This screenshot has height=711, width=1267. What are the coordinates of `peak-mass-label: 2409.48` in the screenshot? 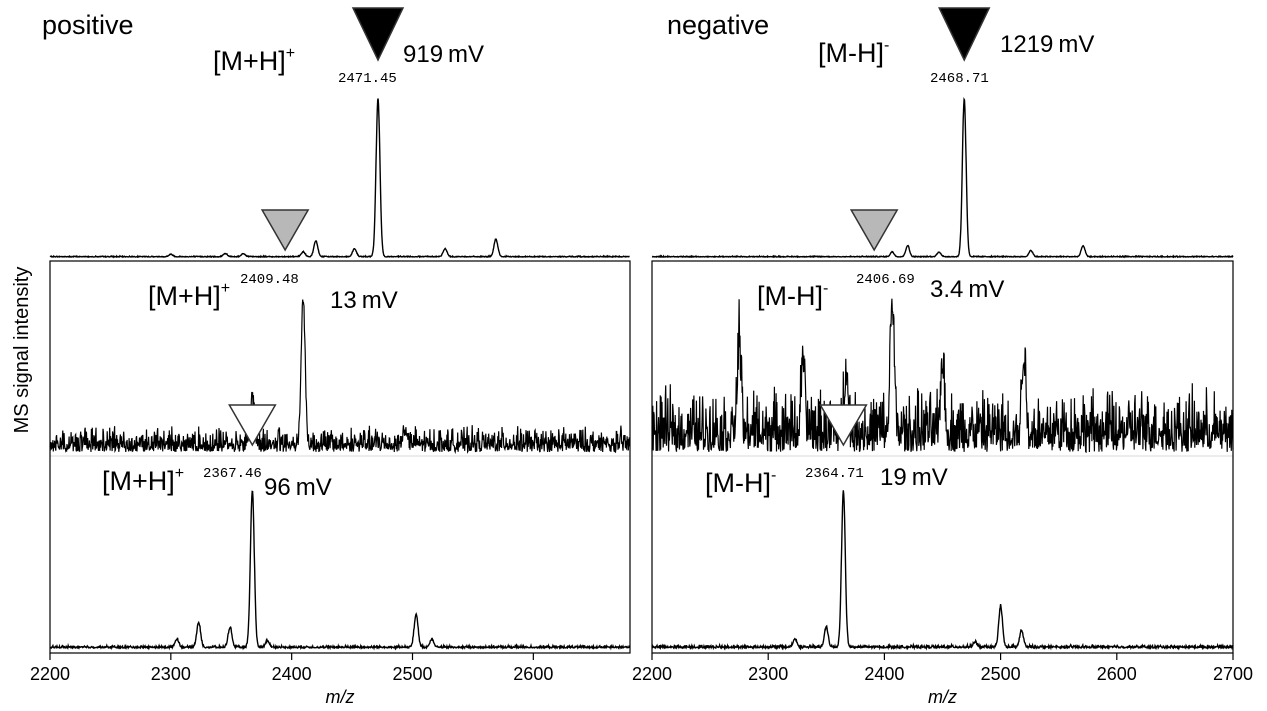 It's located at (269, 280).